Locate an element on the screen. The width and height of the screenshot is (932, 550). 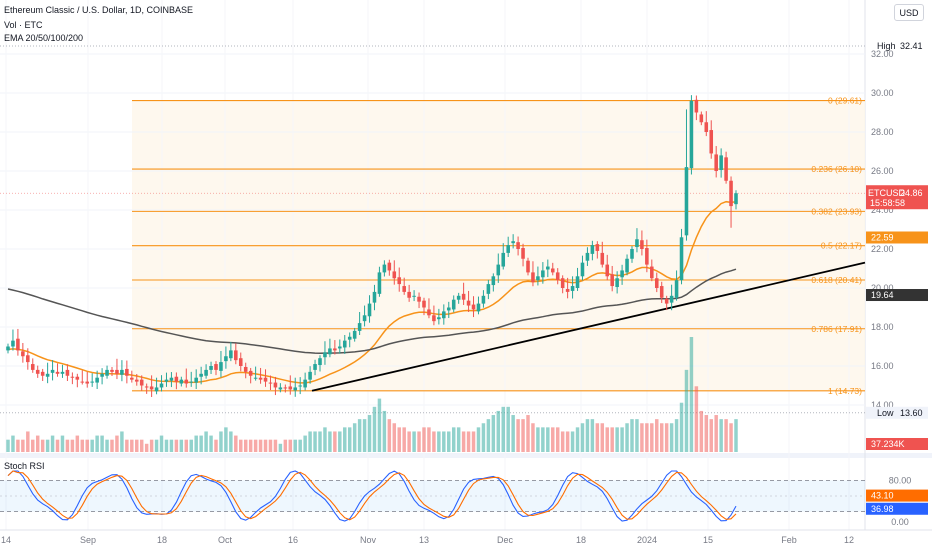
time-tick-label: 14 is located at coordinates (6, 540).